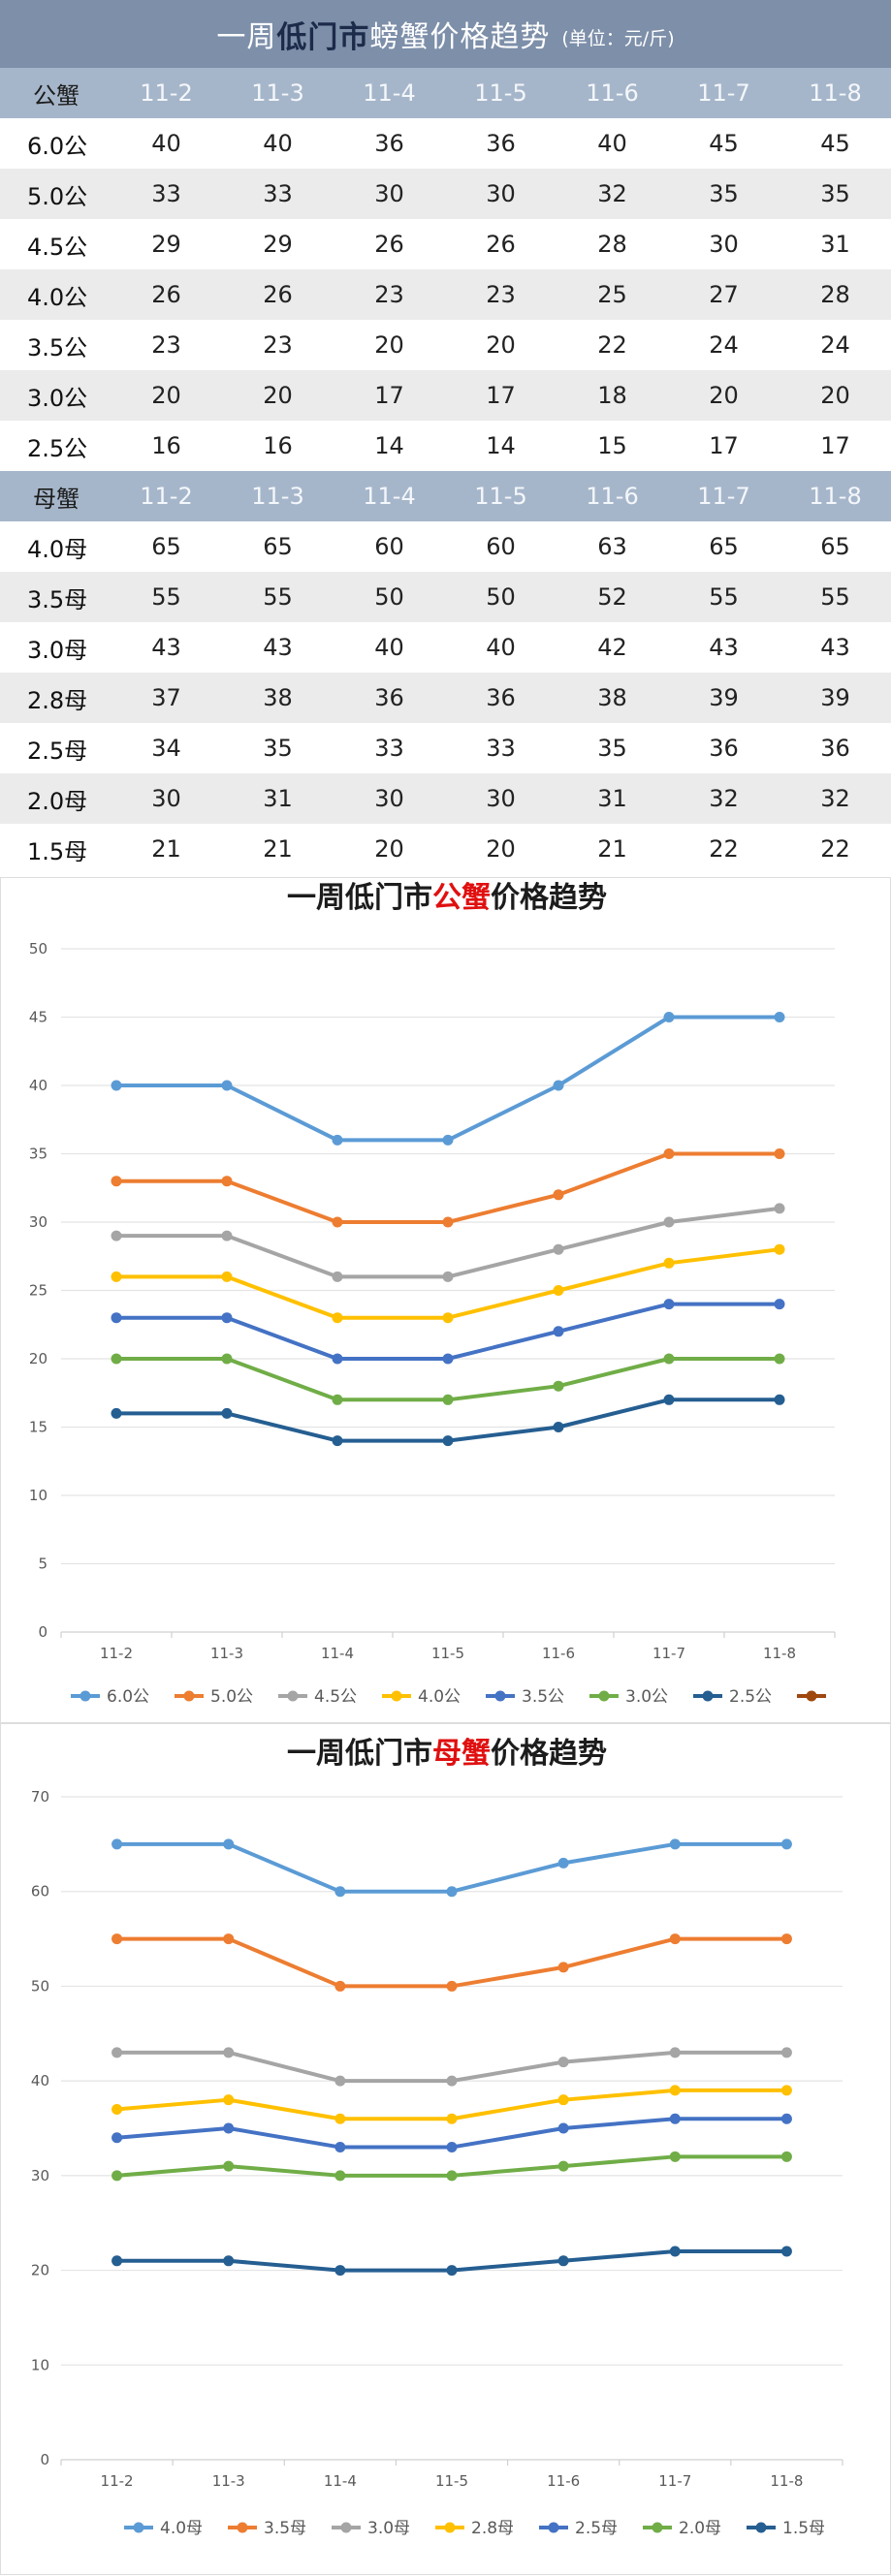  What do you see at coordinates (110, 1697) in the screenshot?
I see `legend-item: 6.0公` at bounding box center [110, 1697].